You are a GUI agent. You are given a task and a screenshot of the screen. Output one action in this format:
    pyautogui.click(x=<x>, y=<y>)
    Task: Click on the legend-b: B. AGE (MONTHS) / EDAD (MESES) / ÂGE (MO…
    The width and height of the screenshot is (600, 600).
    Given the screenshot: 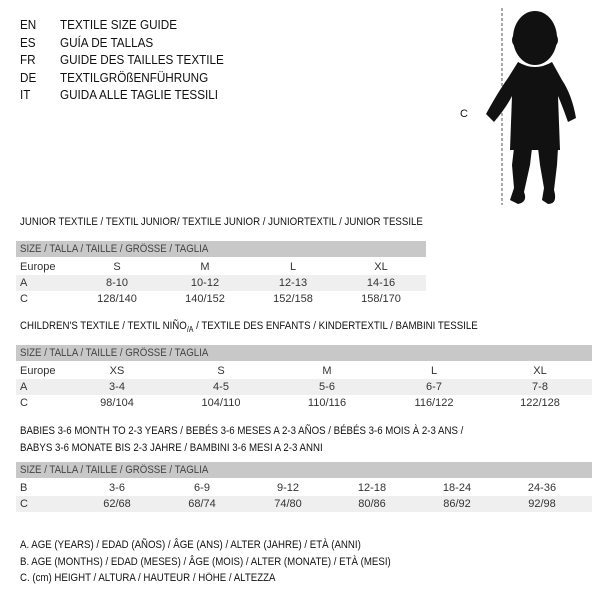 What is the action you would take?
    pyautogui.click(x=205, y=562)
    